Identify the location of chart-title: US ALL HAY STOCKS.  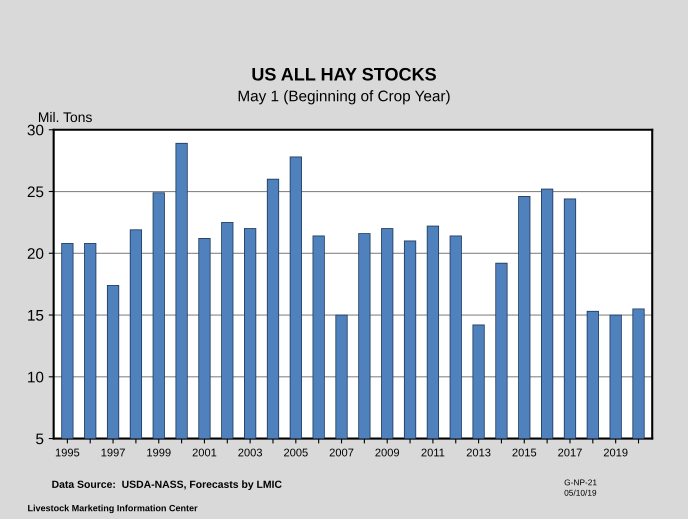
(344, 74).